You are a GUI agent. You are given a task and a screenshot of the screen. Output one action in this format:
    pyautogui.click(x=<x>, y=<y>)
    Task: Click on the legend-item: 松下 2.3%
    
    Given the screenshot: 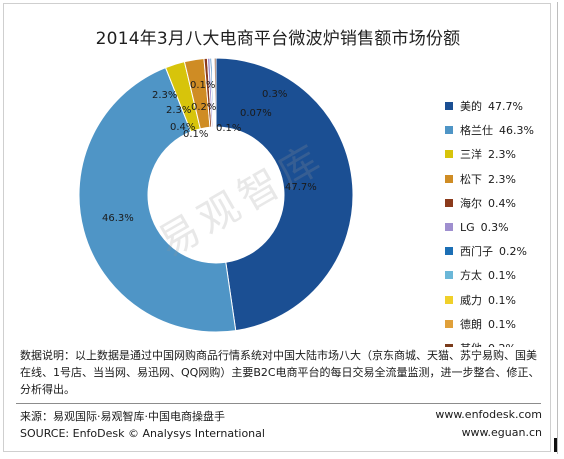 What is the action you would take?
    pyautogui.click(x=480, y=180)
    